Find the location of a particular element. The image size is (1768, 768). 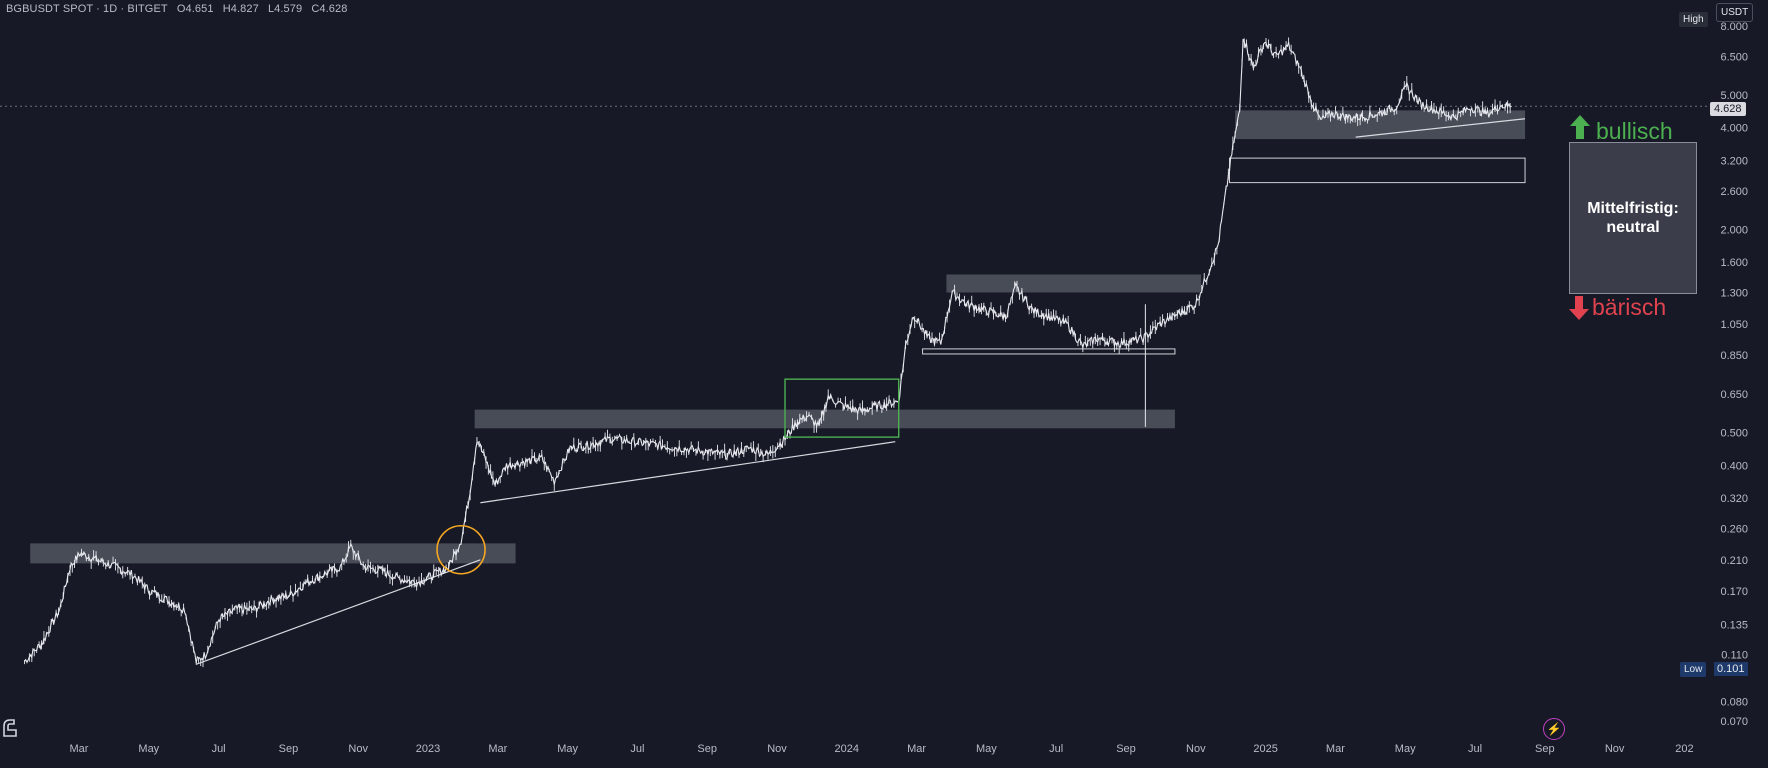

x-tick-label: 2025 is located at coordinates (1265, 749).